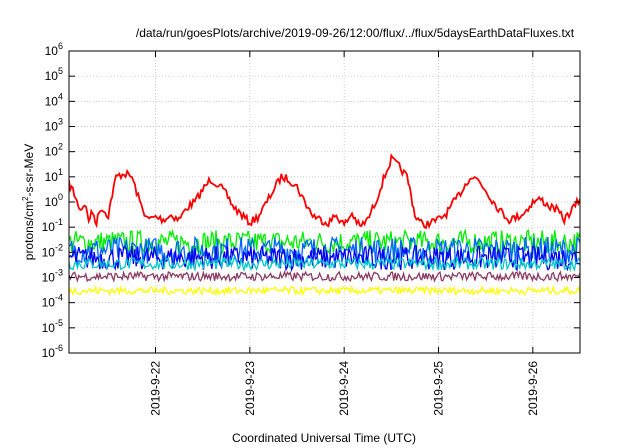  Describe the element at coordinates (52, 351) in the screenshot. I see `y-tick-label: 10⁻⁶` at that location.